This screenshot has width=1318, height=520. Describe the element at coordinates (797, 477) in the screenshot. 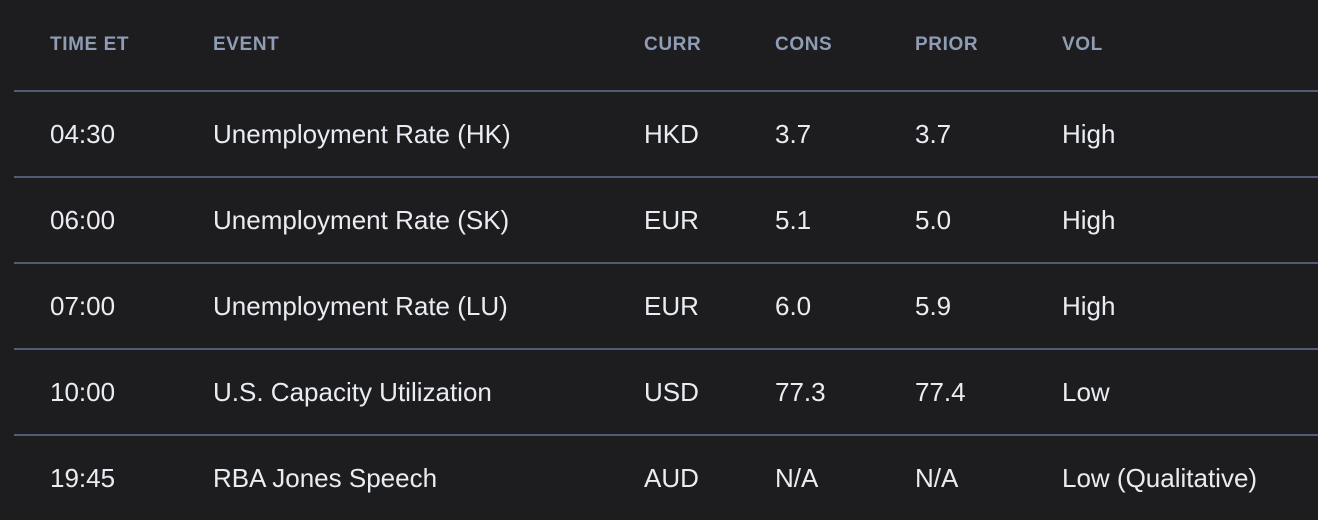

I see `cell-cons: N/A` at that location.